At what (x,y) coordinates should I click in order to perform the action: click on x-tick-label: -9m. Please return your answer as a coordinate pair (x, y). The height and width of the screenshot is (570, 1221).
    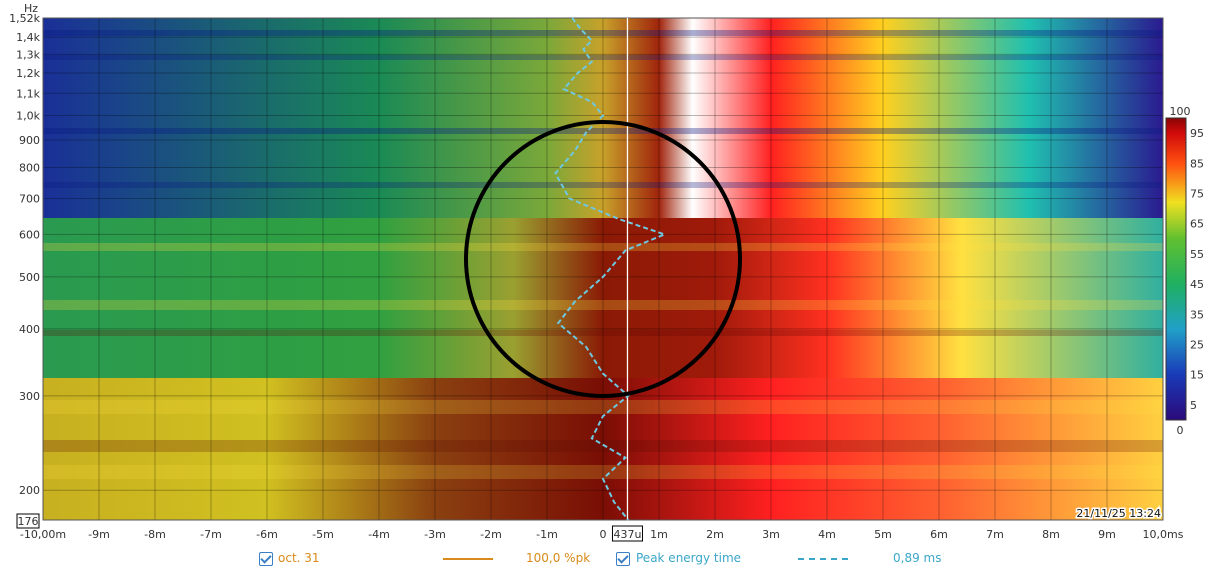
    Looking at the image, I should click on (99, 534).